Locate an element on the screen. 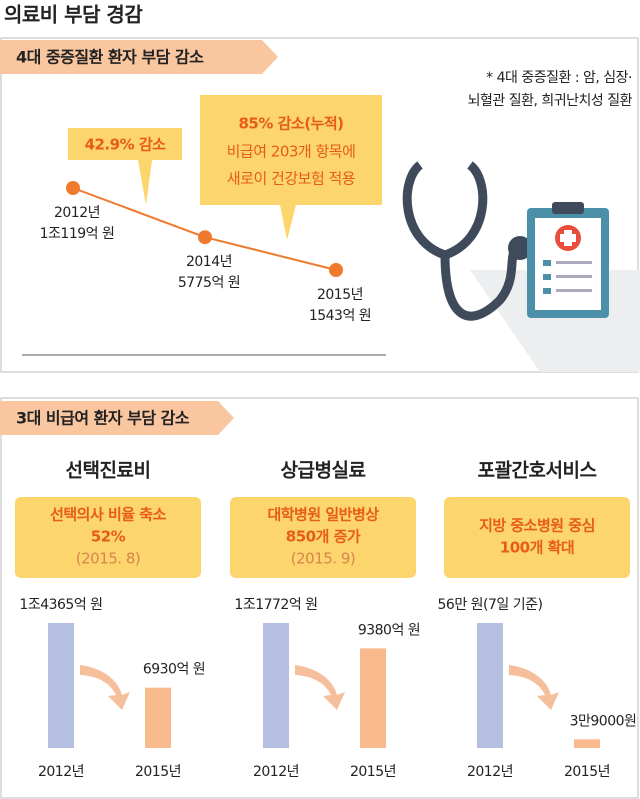 The image size is (640, 799). section-title: 3대 비급여 환자 부담 감소 is located at coordinates (103, 418).